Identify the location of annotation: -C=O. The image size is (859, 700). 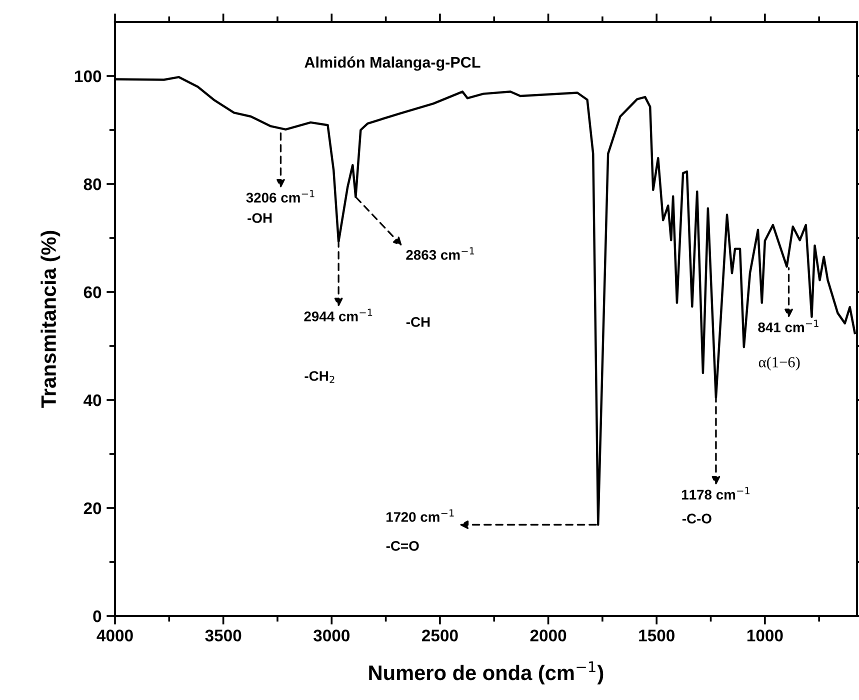
(402, 545).